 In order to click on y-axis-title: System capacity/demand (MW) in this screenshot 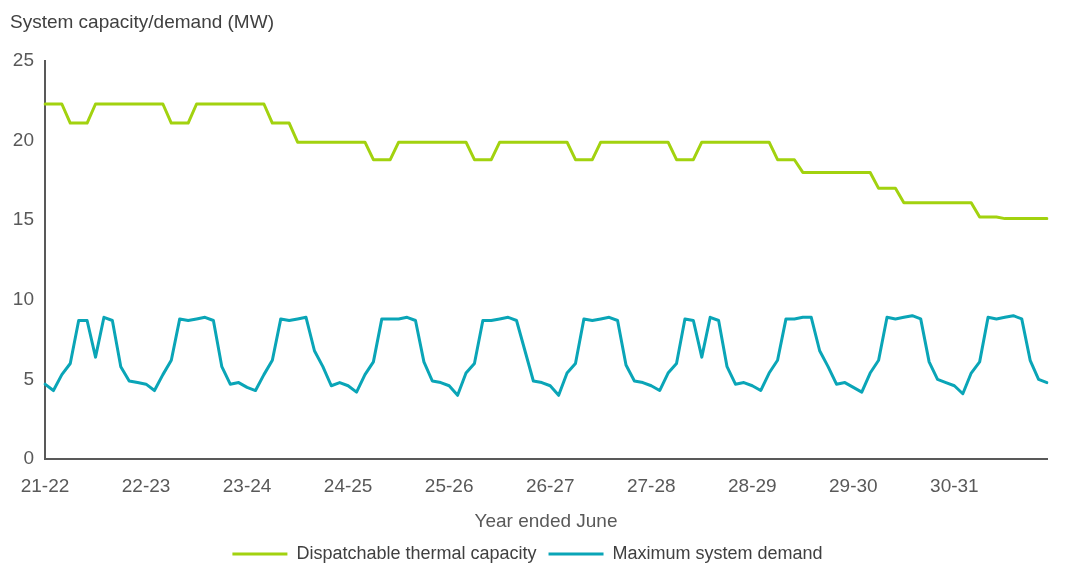, I will do `click(142, 22)`.